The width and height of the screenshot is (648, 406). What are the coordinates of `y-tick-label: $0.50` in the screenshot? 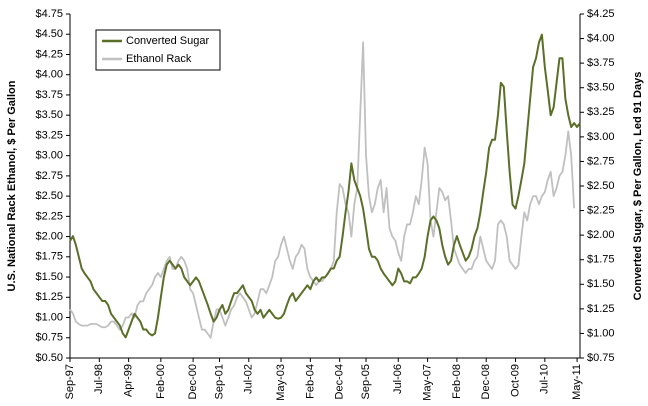 It's located at (49, 358).